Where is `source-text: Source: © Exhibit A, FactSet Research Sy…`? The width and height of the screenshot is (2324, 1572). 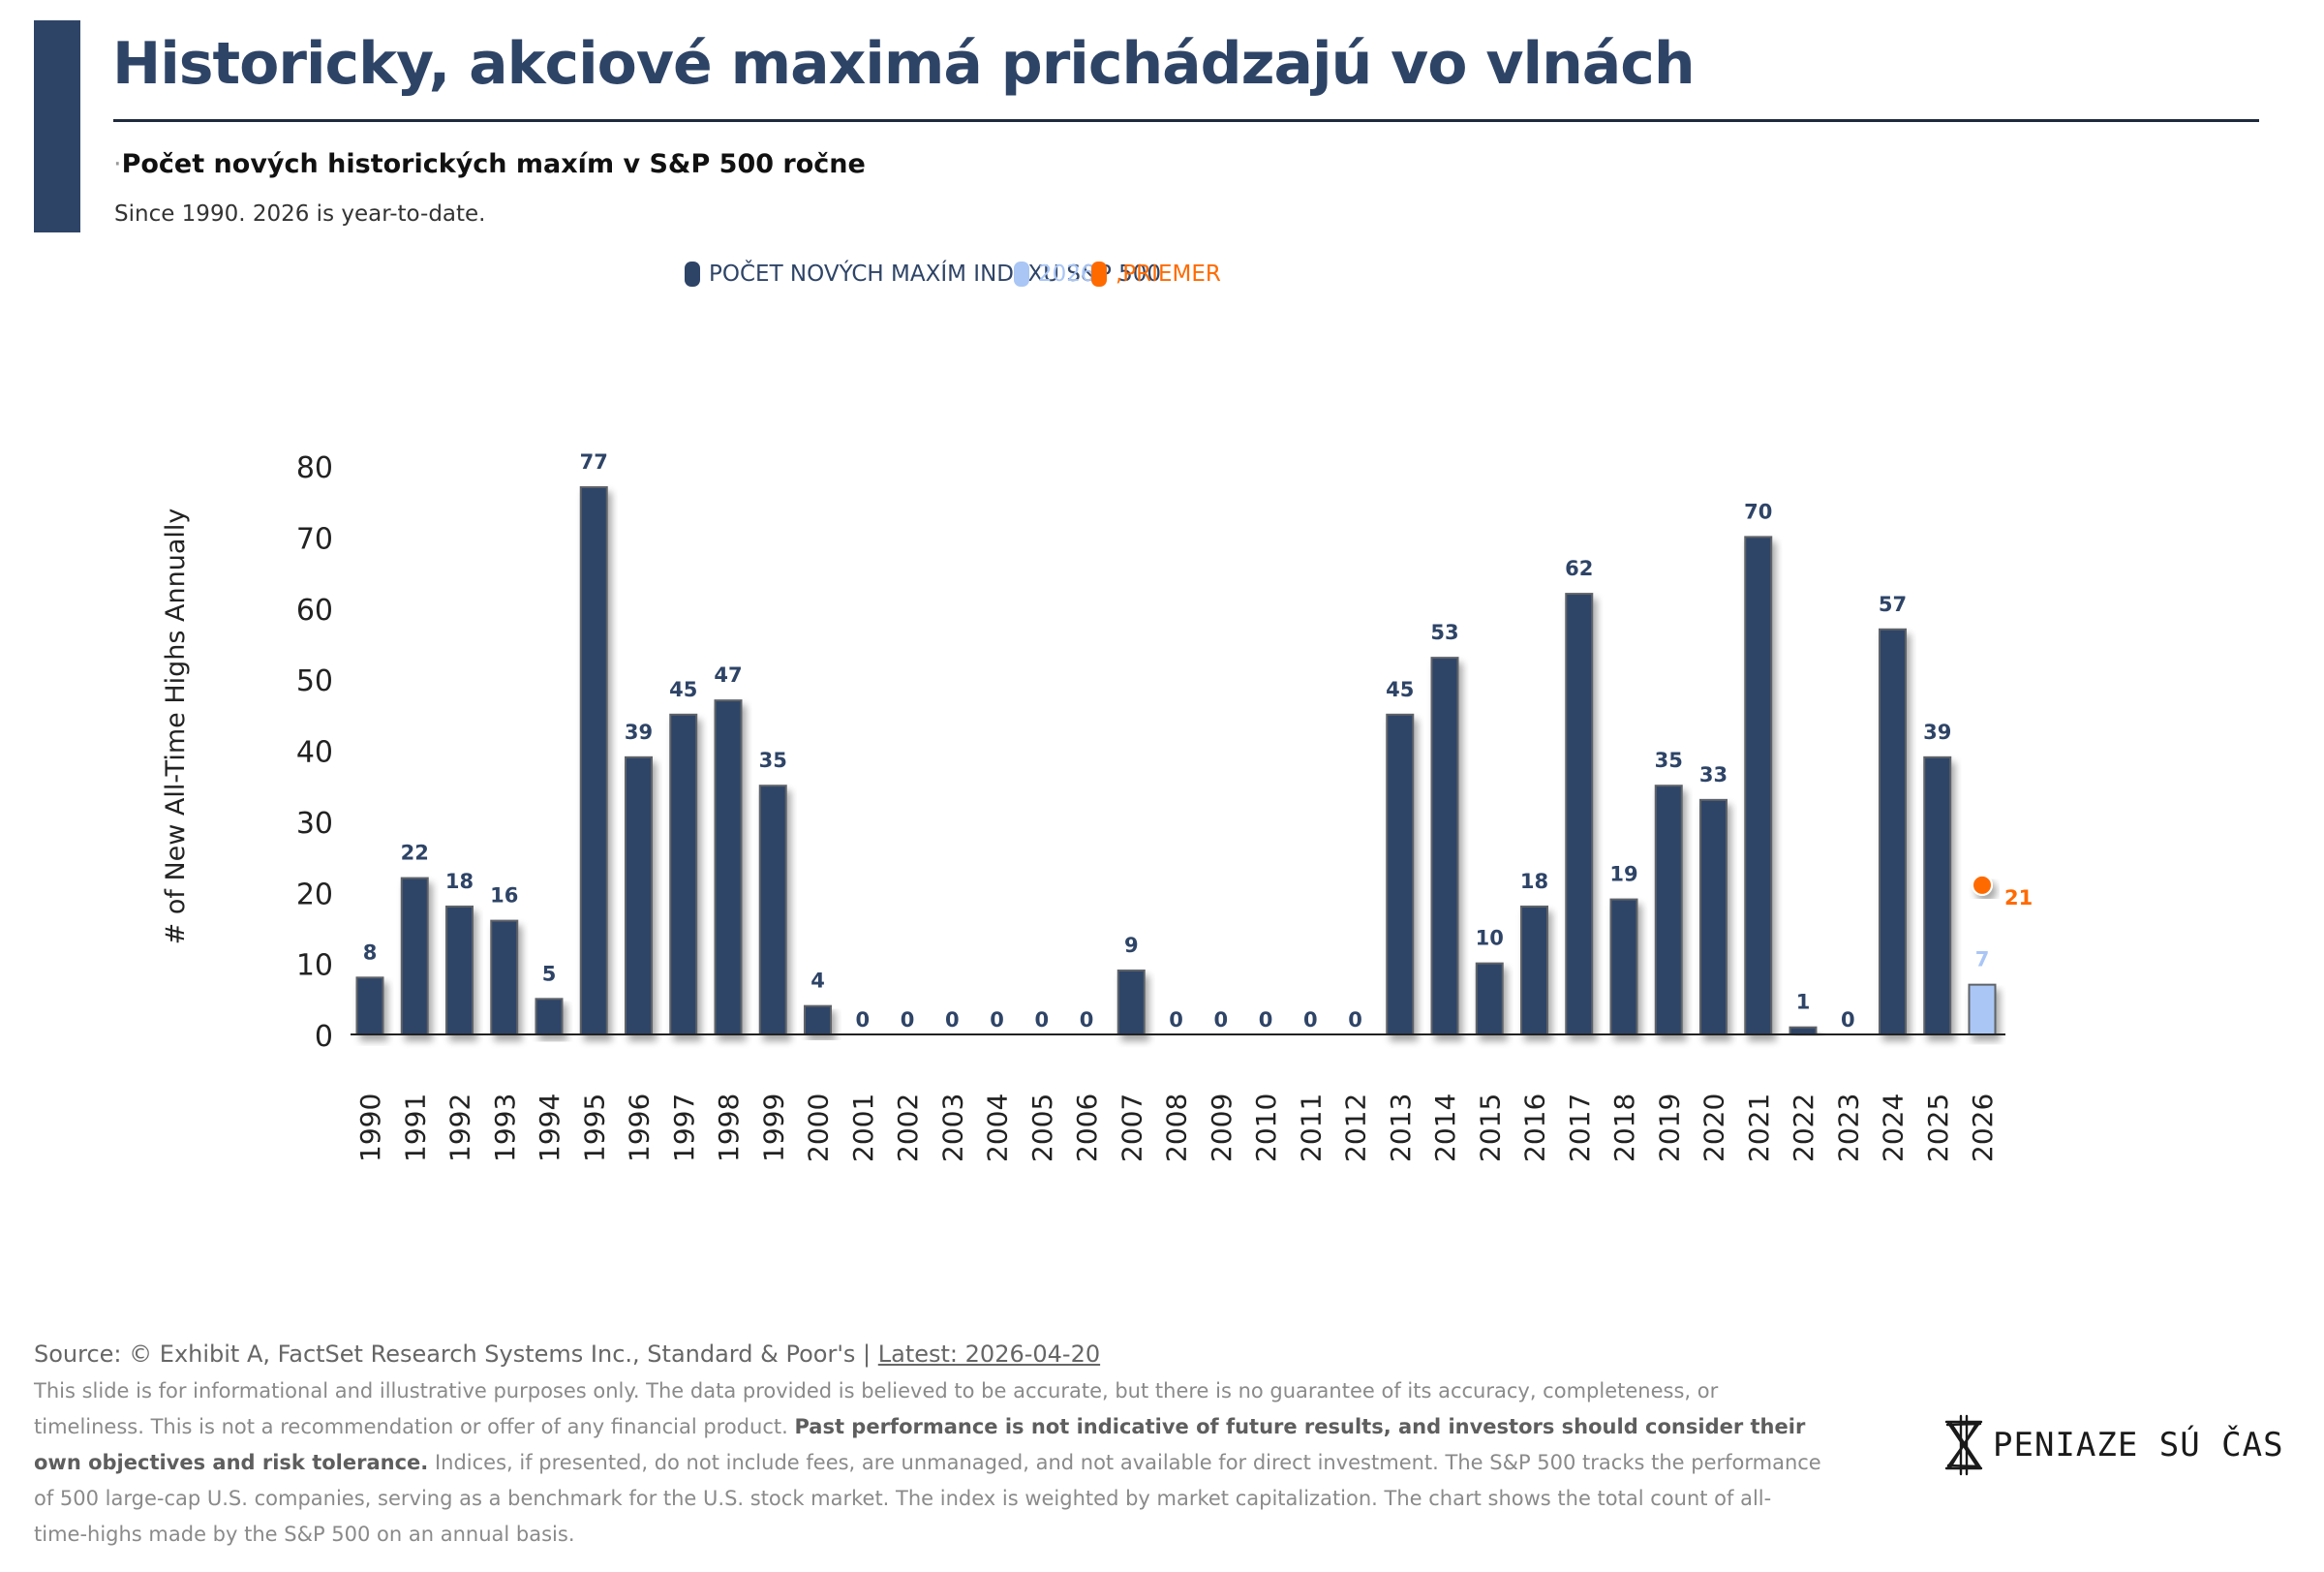 source-text: Source: © Exhibit A, FactSet Research Sy… is located at coordinates (456, 1354).